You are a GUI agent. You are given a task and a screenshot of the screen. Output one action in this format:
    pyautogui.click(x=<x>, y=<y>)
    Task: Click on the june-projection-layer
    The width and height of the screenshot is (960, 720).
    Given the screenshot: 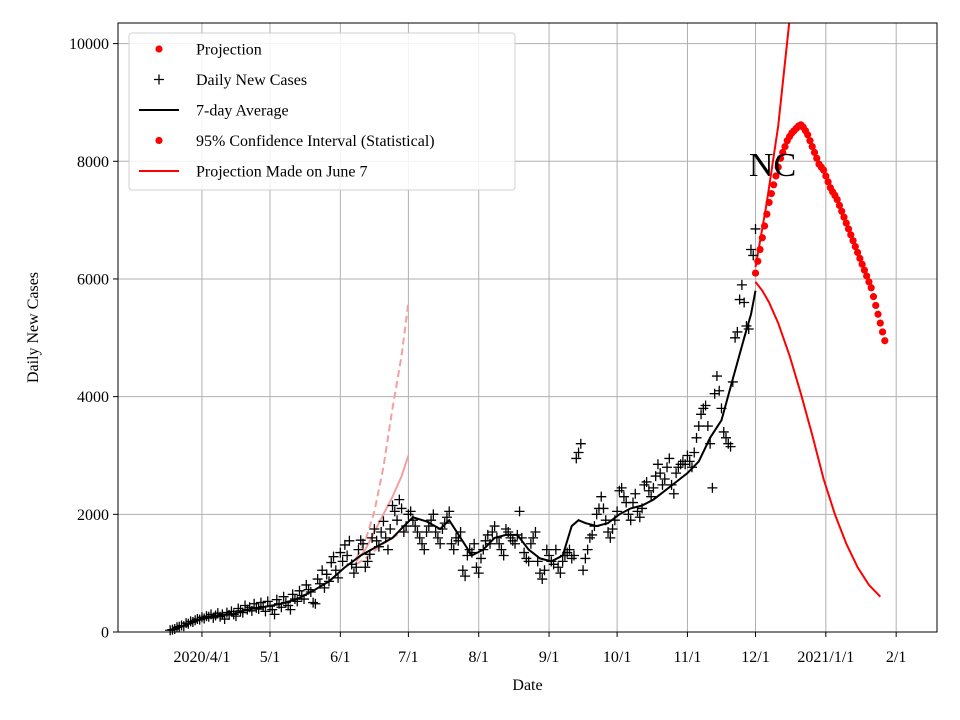 What is the action you would take?
    pyautogui.click(x=382, y=434)
    